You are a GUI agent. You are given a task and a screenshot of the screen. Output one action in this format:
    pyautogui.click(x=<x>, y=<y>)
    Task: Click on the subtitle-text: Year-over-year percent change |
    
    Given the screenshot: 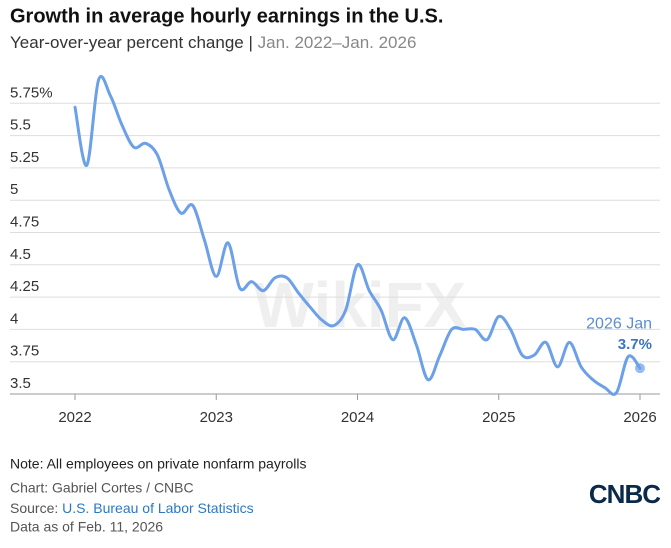 What is the action you would take?
    pyautogui.click(x=131, y=42)
    